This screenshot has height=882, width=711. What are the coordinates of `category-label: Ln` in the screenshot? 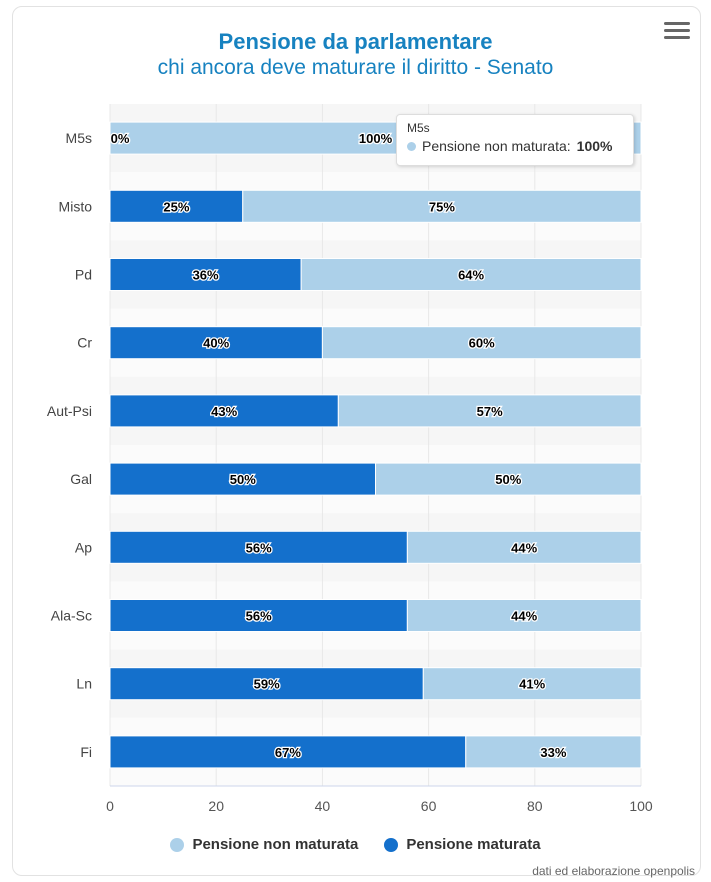 It's located at (84, 684).